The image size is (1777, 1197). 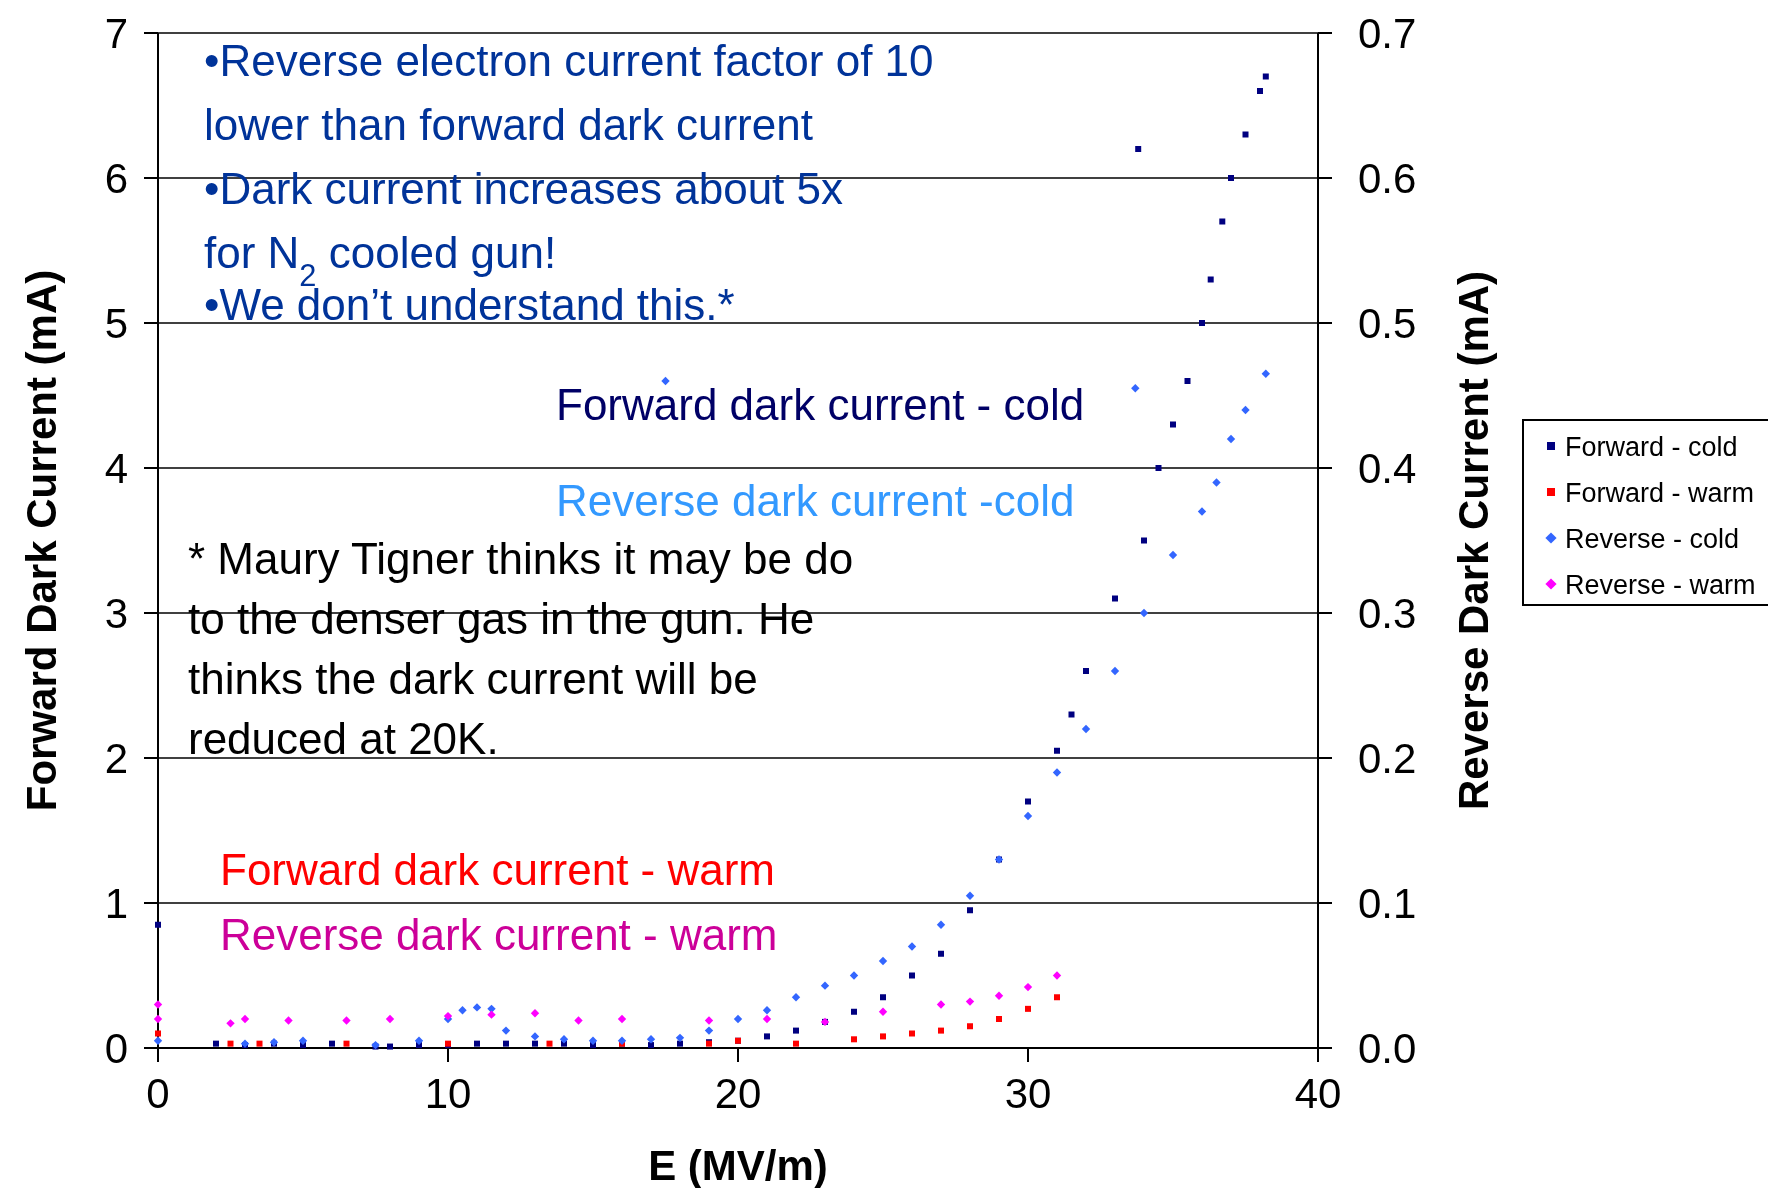 I want to click on y2-tick-label: 0.1, so click(x=1387, y=903).